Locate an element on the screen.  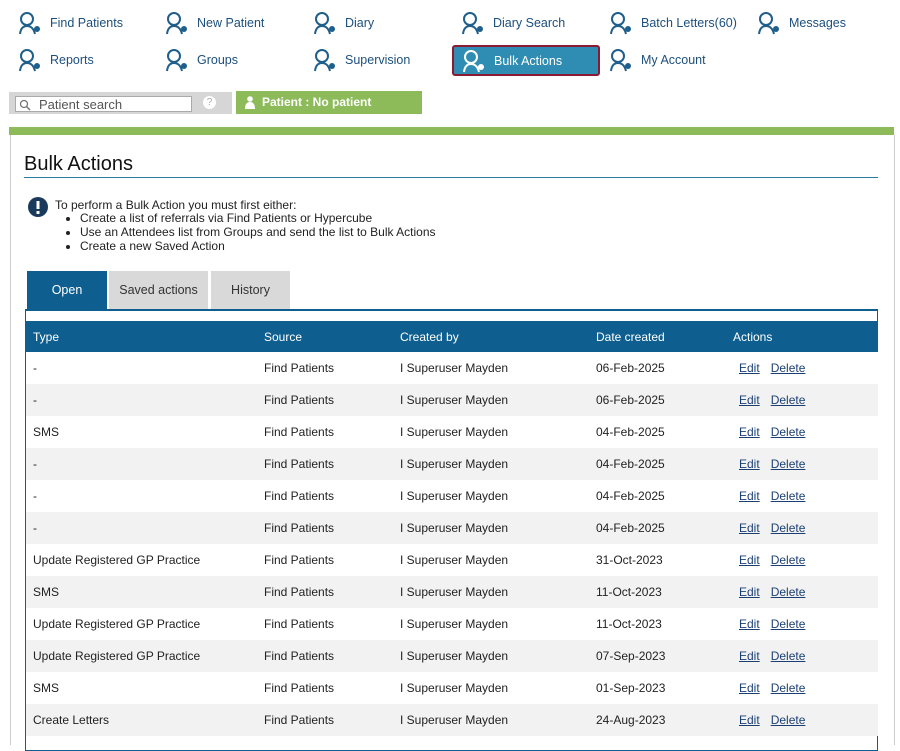
nav-item: Find Patients is located at coordinates (70, 23).